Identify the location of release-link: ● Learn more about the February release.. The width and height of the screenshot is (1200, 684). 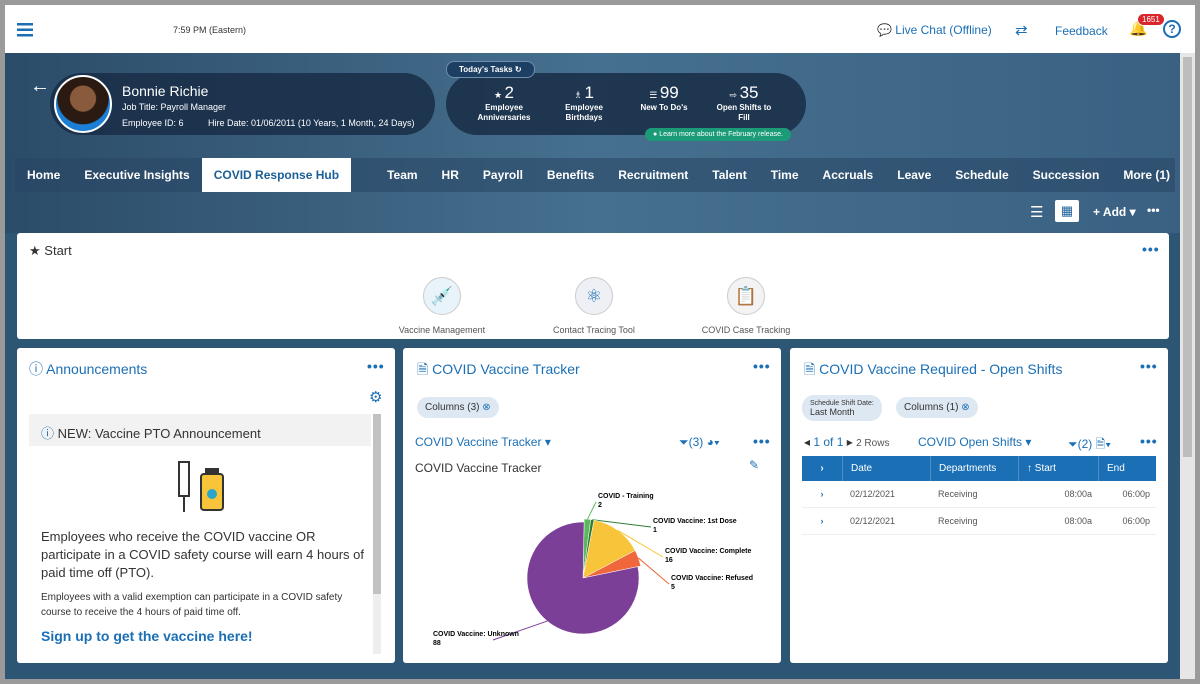
(718, 134).